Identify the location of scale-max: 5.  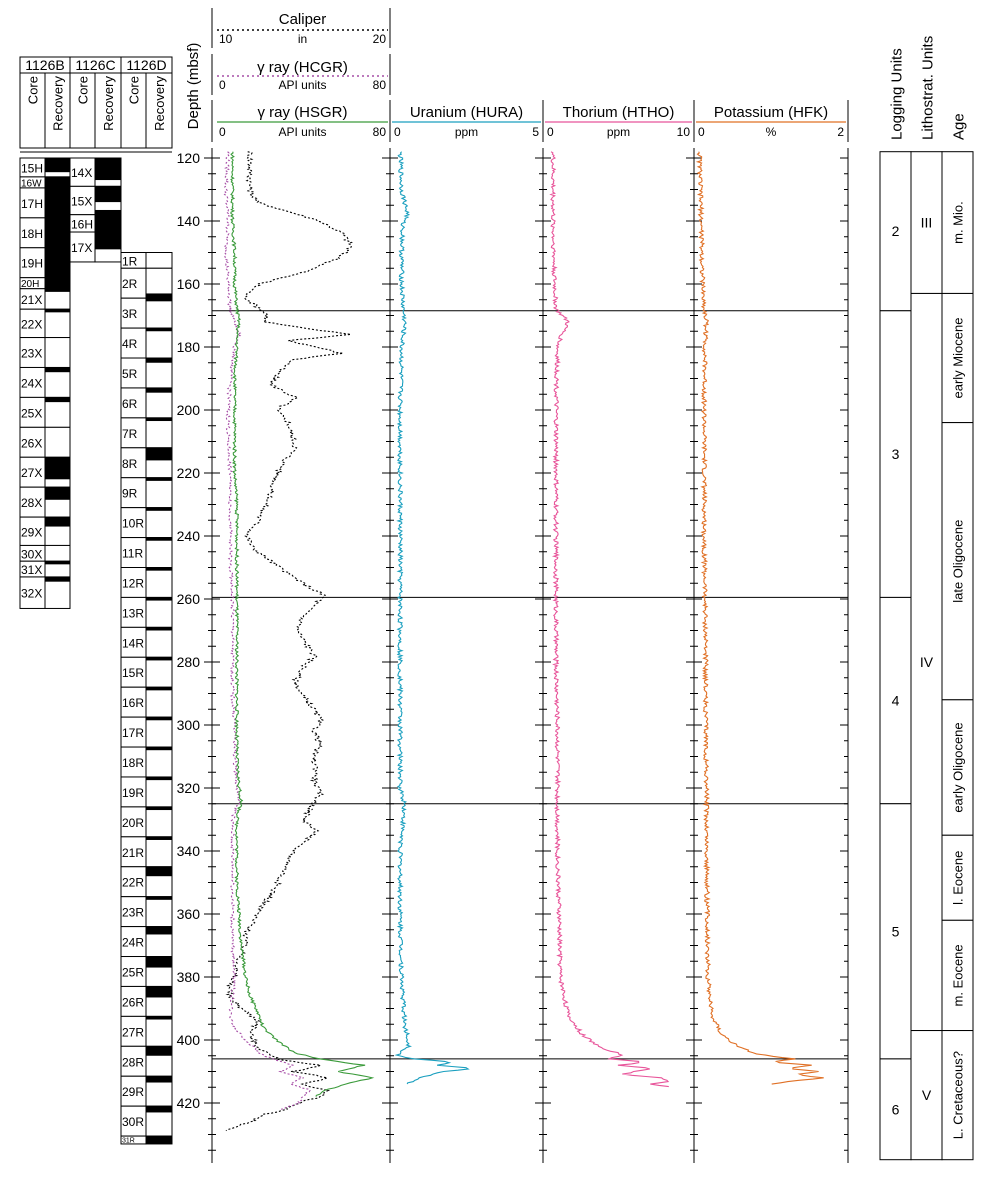
(535, 132).